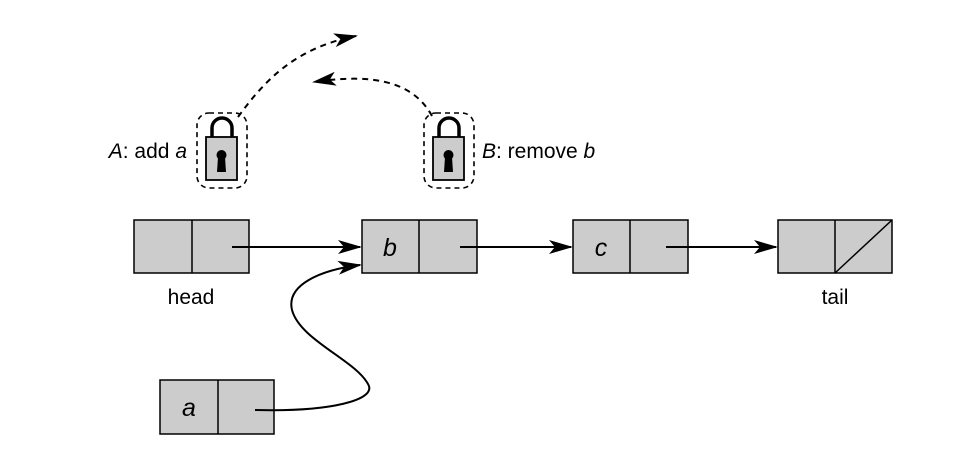 The width and height of the screenshot is (979, 466). Describe the element at coordinates (419, 246) in the screenshot. I see `node-b: b` at that location.